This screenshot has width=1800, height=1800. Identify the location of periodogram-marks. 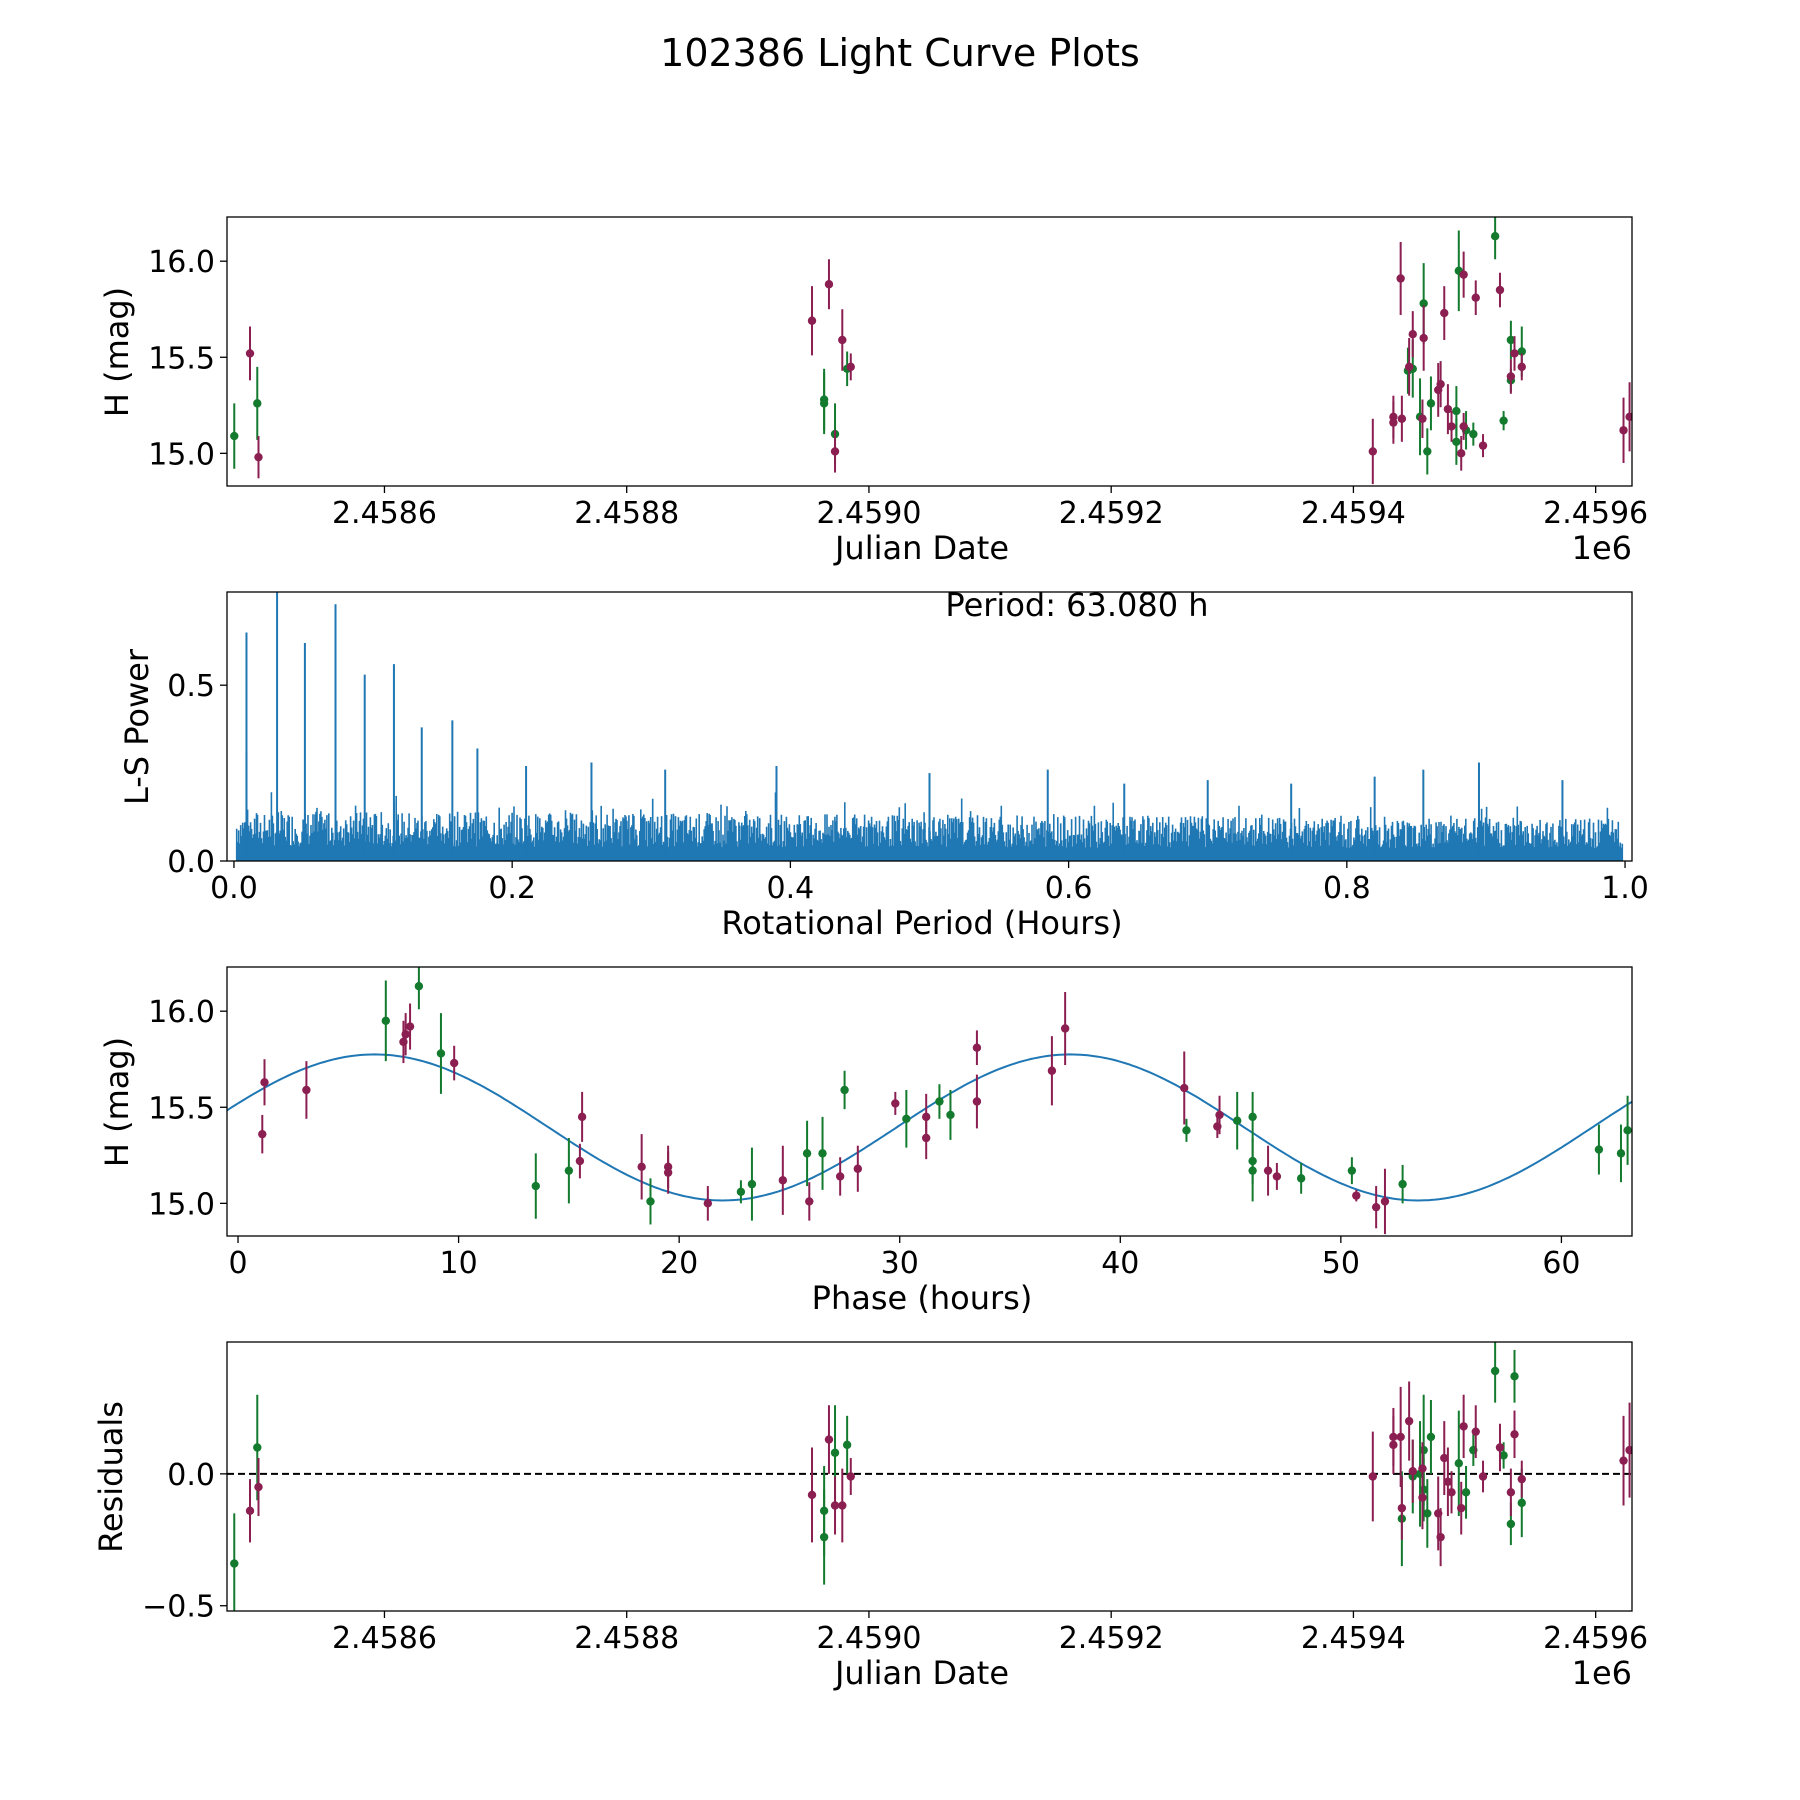
(929, 726).